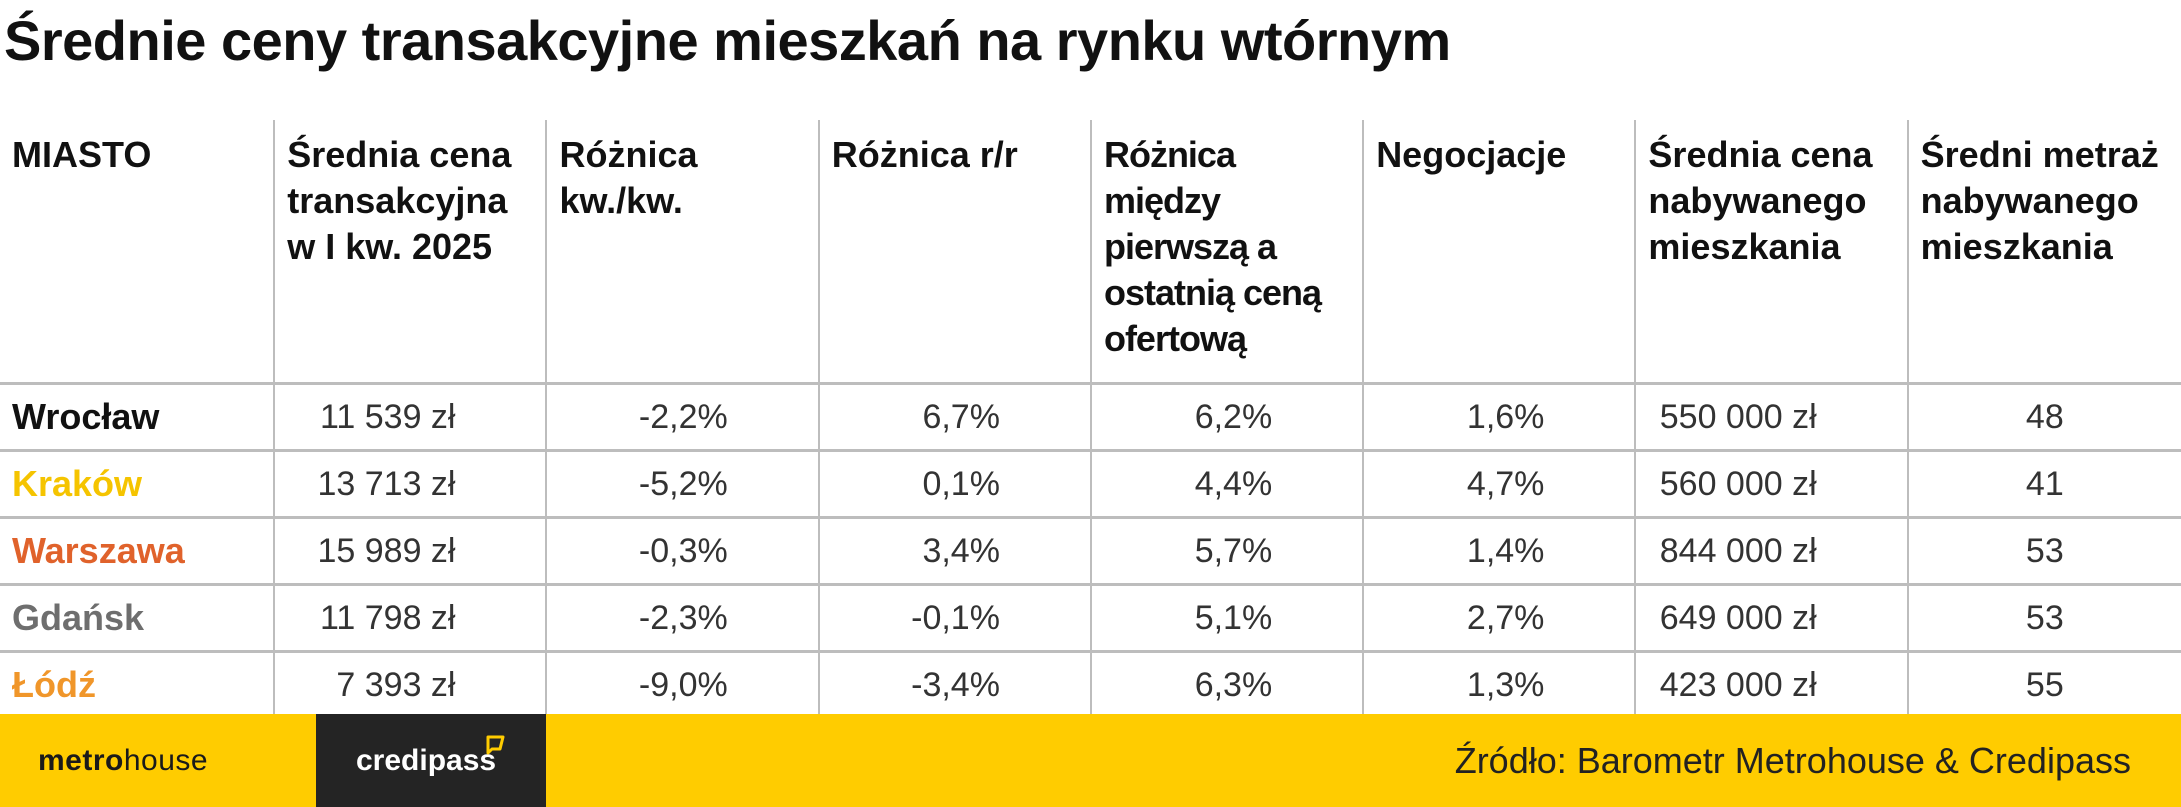 Image resolution: width=2181 pixels, height=807 pixels. What do you see at coordinates (1499, 252) in the screenshot?
I see `column-header-negotiation: Negocjacje` at bounding box center [1499, 252].